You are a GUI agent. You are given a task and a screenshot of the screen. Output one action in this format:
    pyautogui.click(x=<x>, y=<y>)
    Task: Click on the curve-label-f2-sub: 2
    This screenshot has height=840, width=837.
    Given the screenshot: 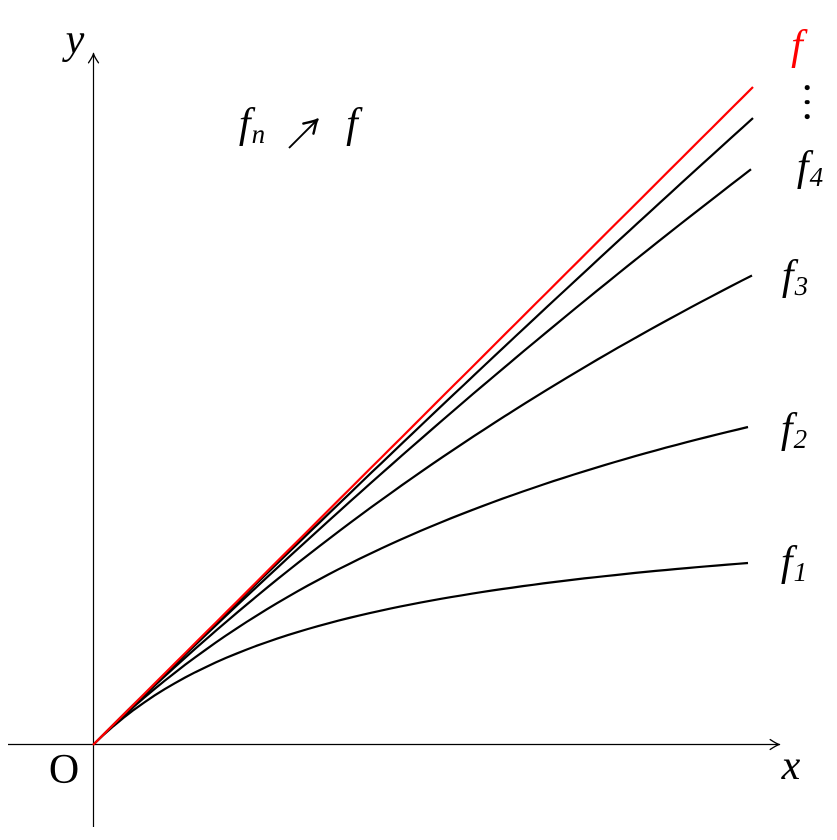 What is the action you would take?
    pyautogui.click(x=800, y=438)
    